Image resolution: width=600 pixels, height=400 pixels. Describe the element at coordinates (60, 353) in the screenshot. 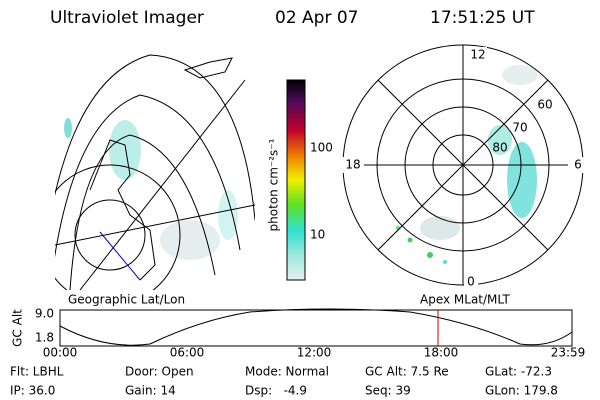

I see `x-tick-label: 00:00` at that location.